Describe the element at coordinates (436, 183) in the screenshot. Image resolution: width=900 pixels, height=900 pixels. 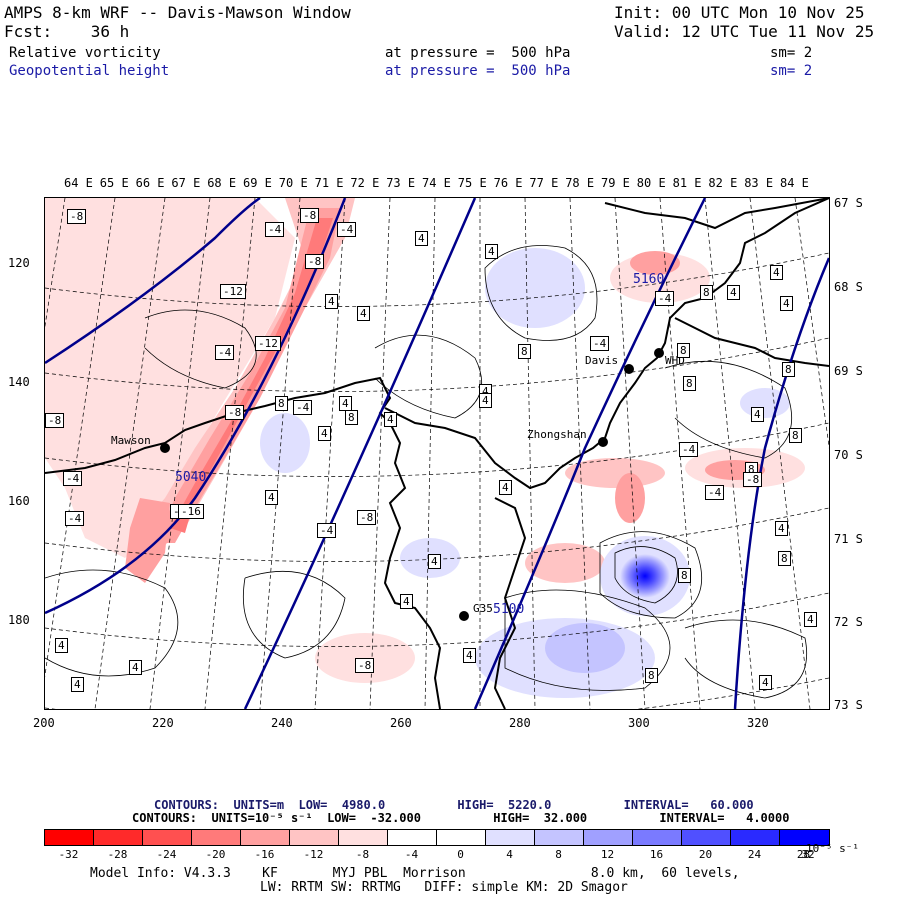
I see `longitude-label: 74 E` at that location.